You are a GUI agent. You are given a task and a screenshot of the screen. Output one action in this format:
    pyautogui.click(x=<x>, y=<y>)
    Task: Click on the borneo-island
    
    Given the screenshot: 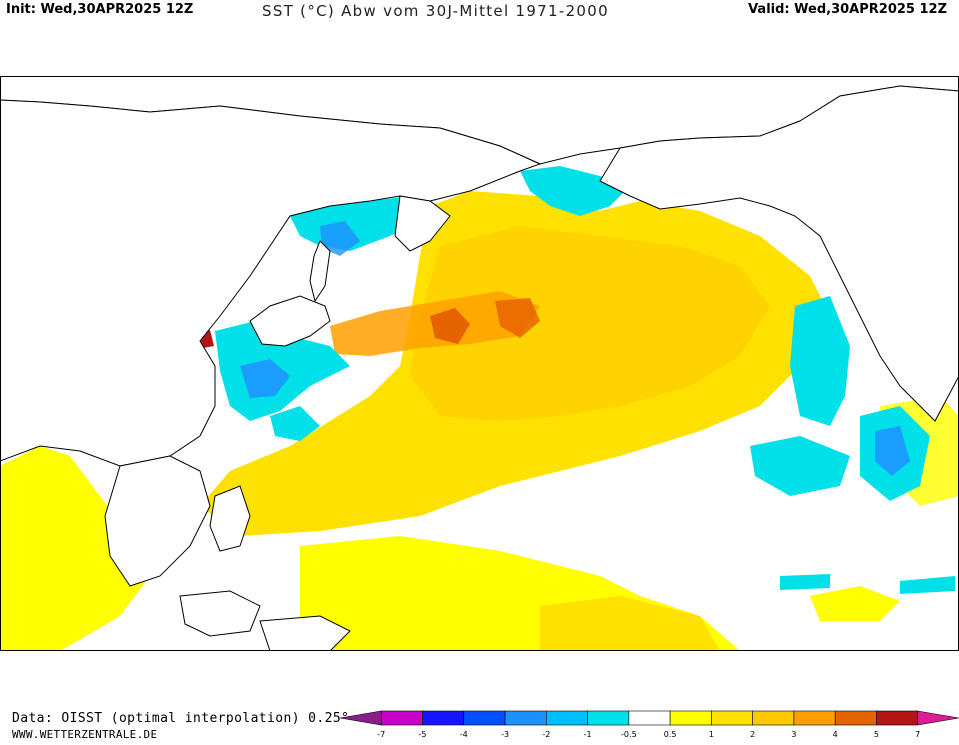 What is the action you would take?
    pyautogui.click(x=220, y=613)
    